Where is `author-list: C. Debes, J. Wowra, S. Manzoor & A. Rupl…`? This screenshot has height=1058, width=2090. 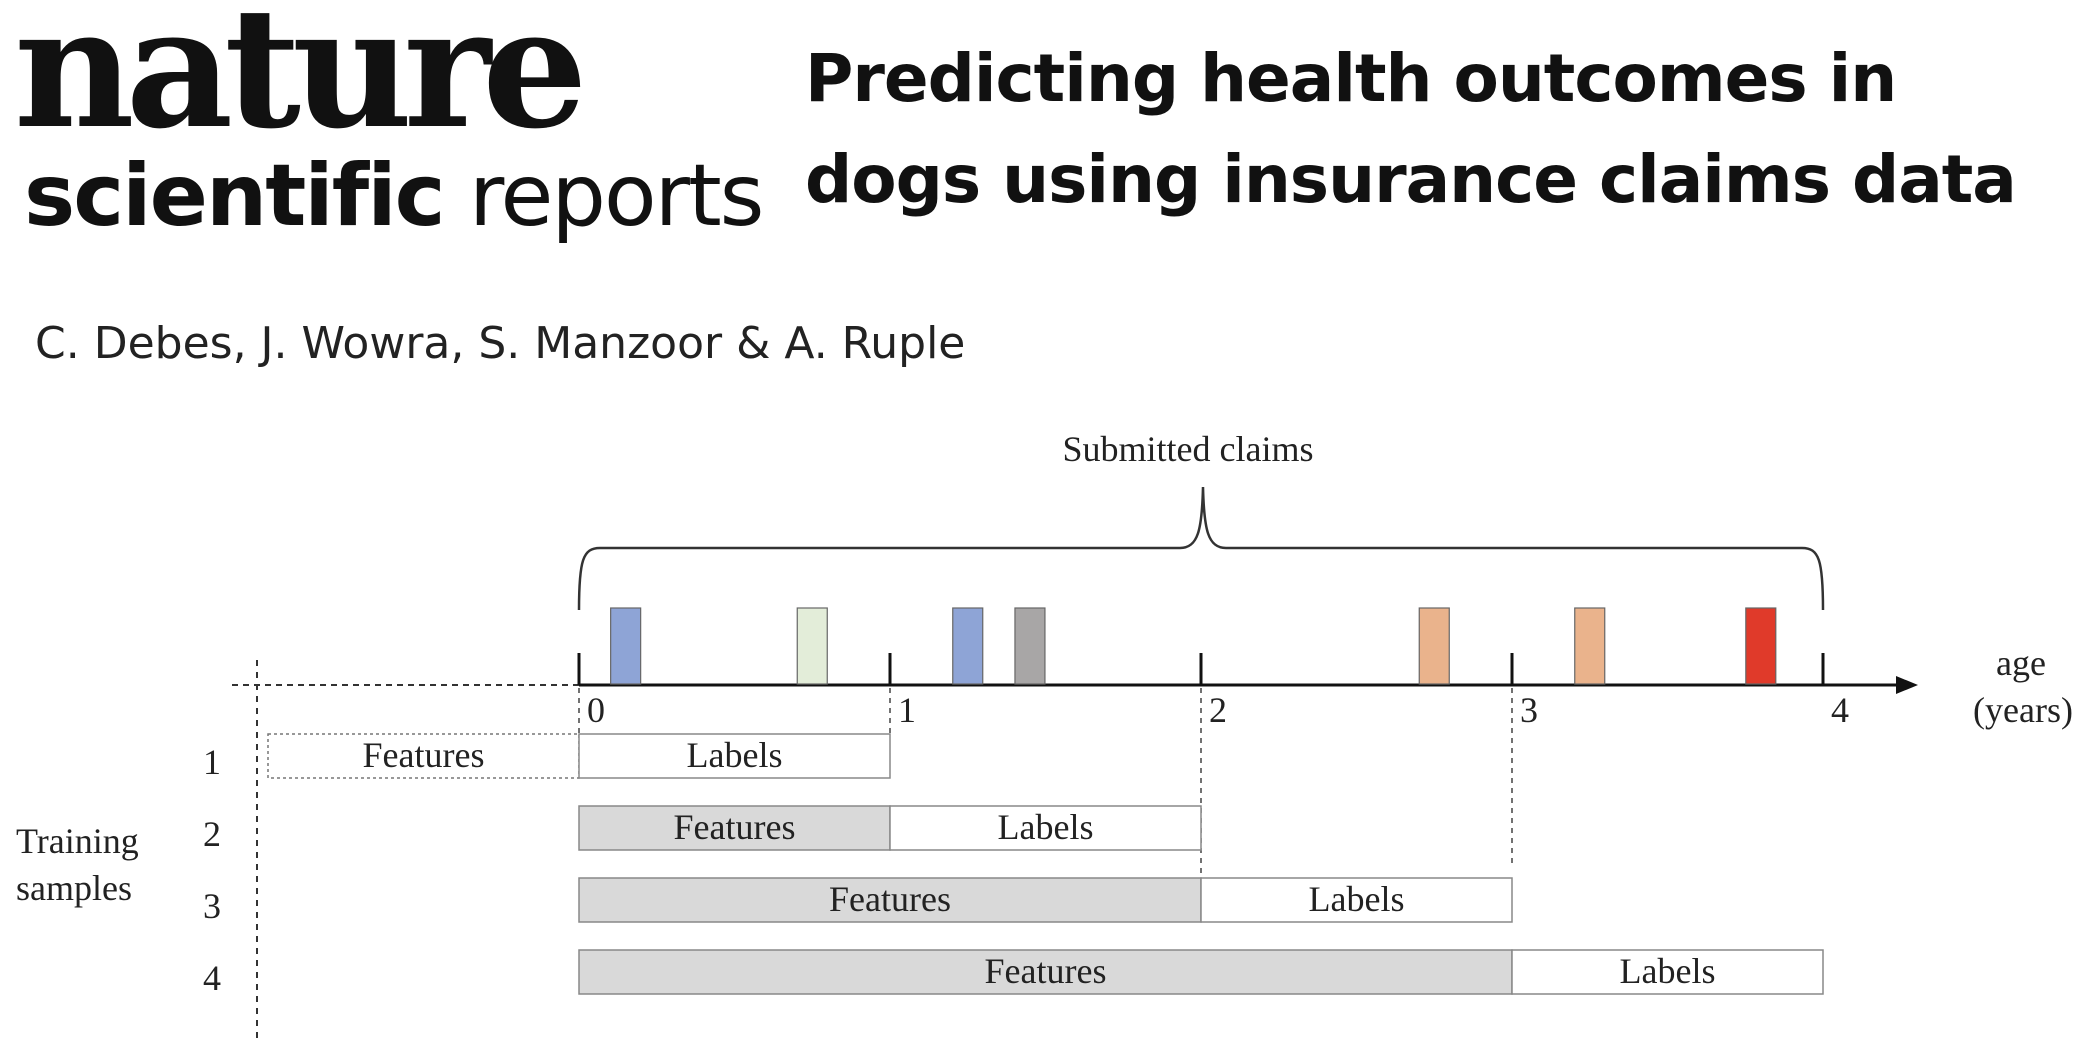 author-list: C. Debes, J. Wowra, S. Manzoor & A. Rupl… is located at coordinates (500, 343).